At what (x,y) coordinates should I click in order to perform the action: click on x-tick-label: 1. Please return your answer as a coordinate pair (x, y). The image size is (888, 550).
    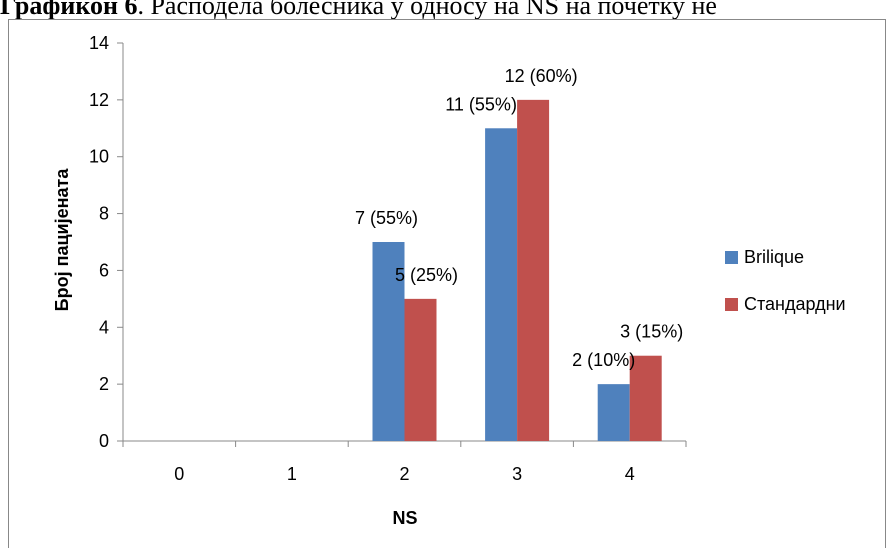
    Looking at the image, I should click on (292, 474).